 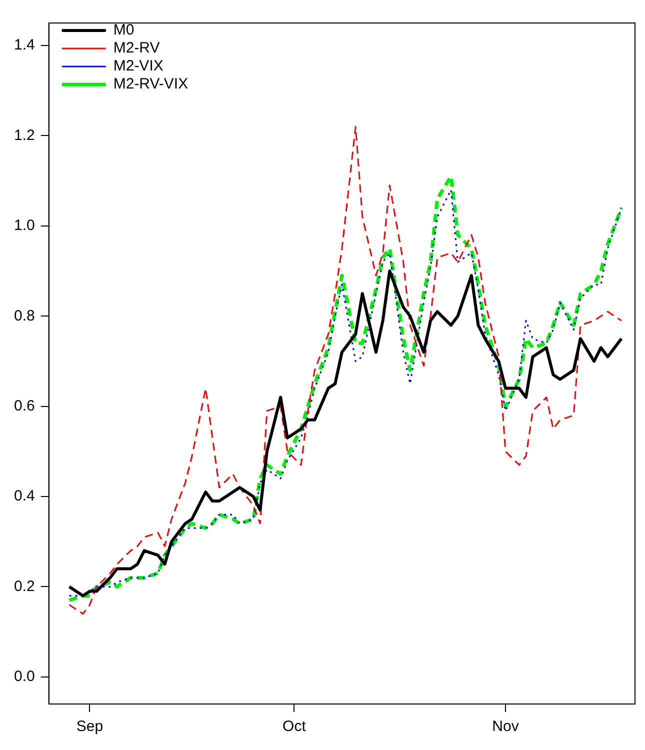 I want to click on x-tick-label: Sep, so click(x=90, y=727).